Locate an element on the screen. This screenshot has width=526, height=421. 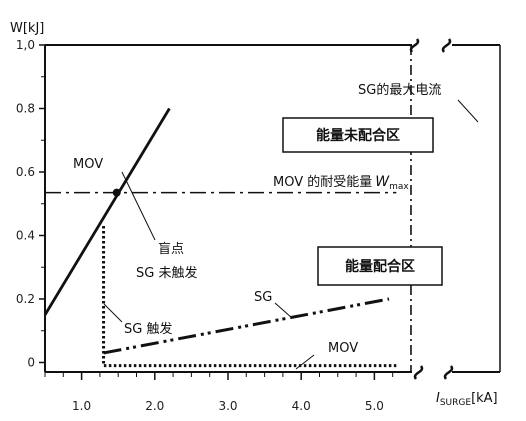
sg-line is located at coordinates (246, 326).